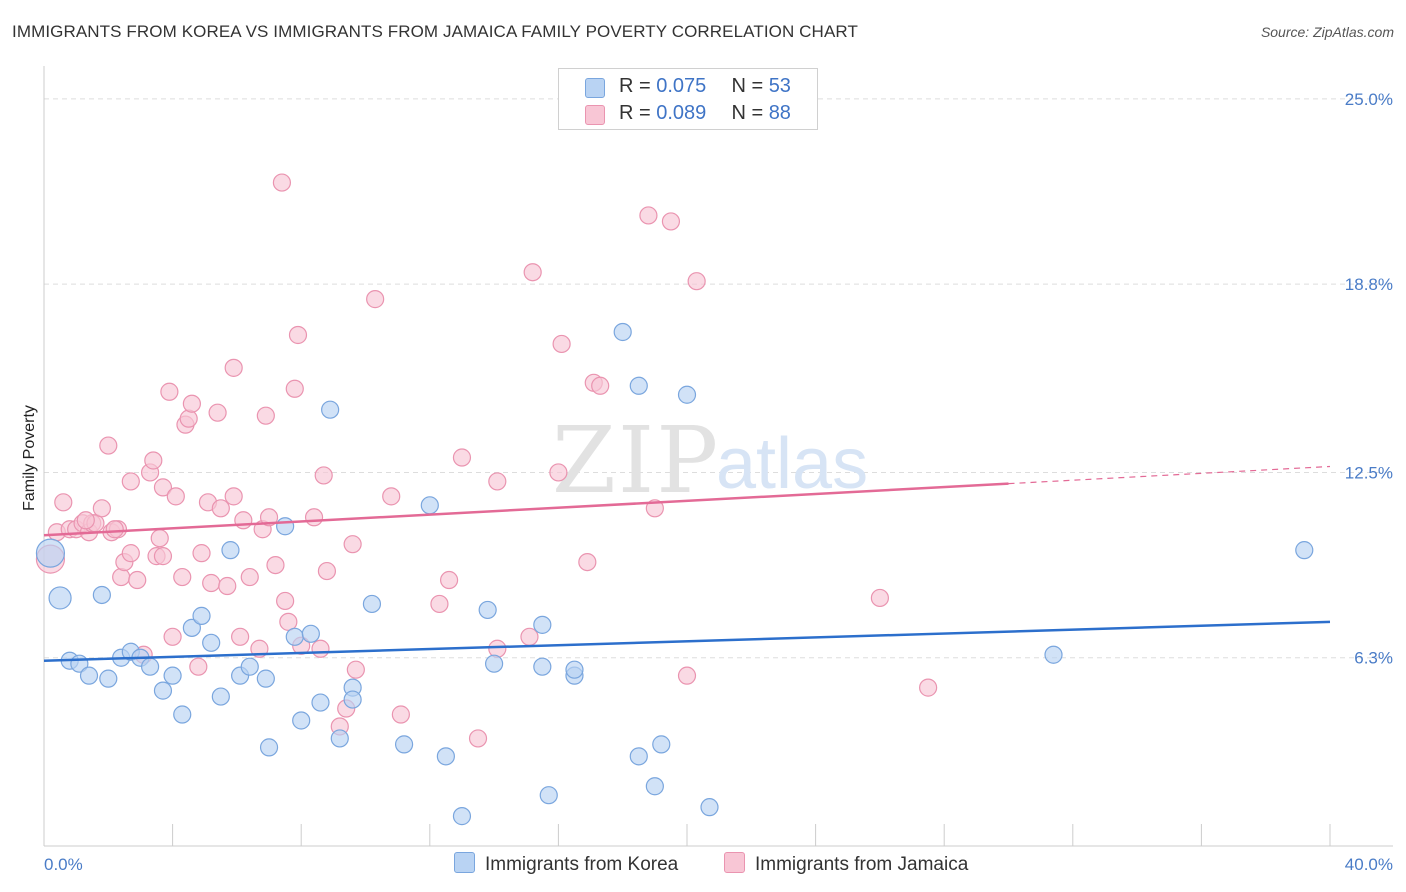 This screenshot has height=892, width=1406. What do you see at coordinates (635, 113) in the screenshot?
I see `legend-jamaica-r-label: R =` at bounding box center [635, 113].